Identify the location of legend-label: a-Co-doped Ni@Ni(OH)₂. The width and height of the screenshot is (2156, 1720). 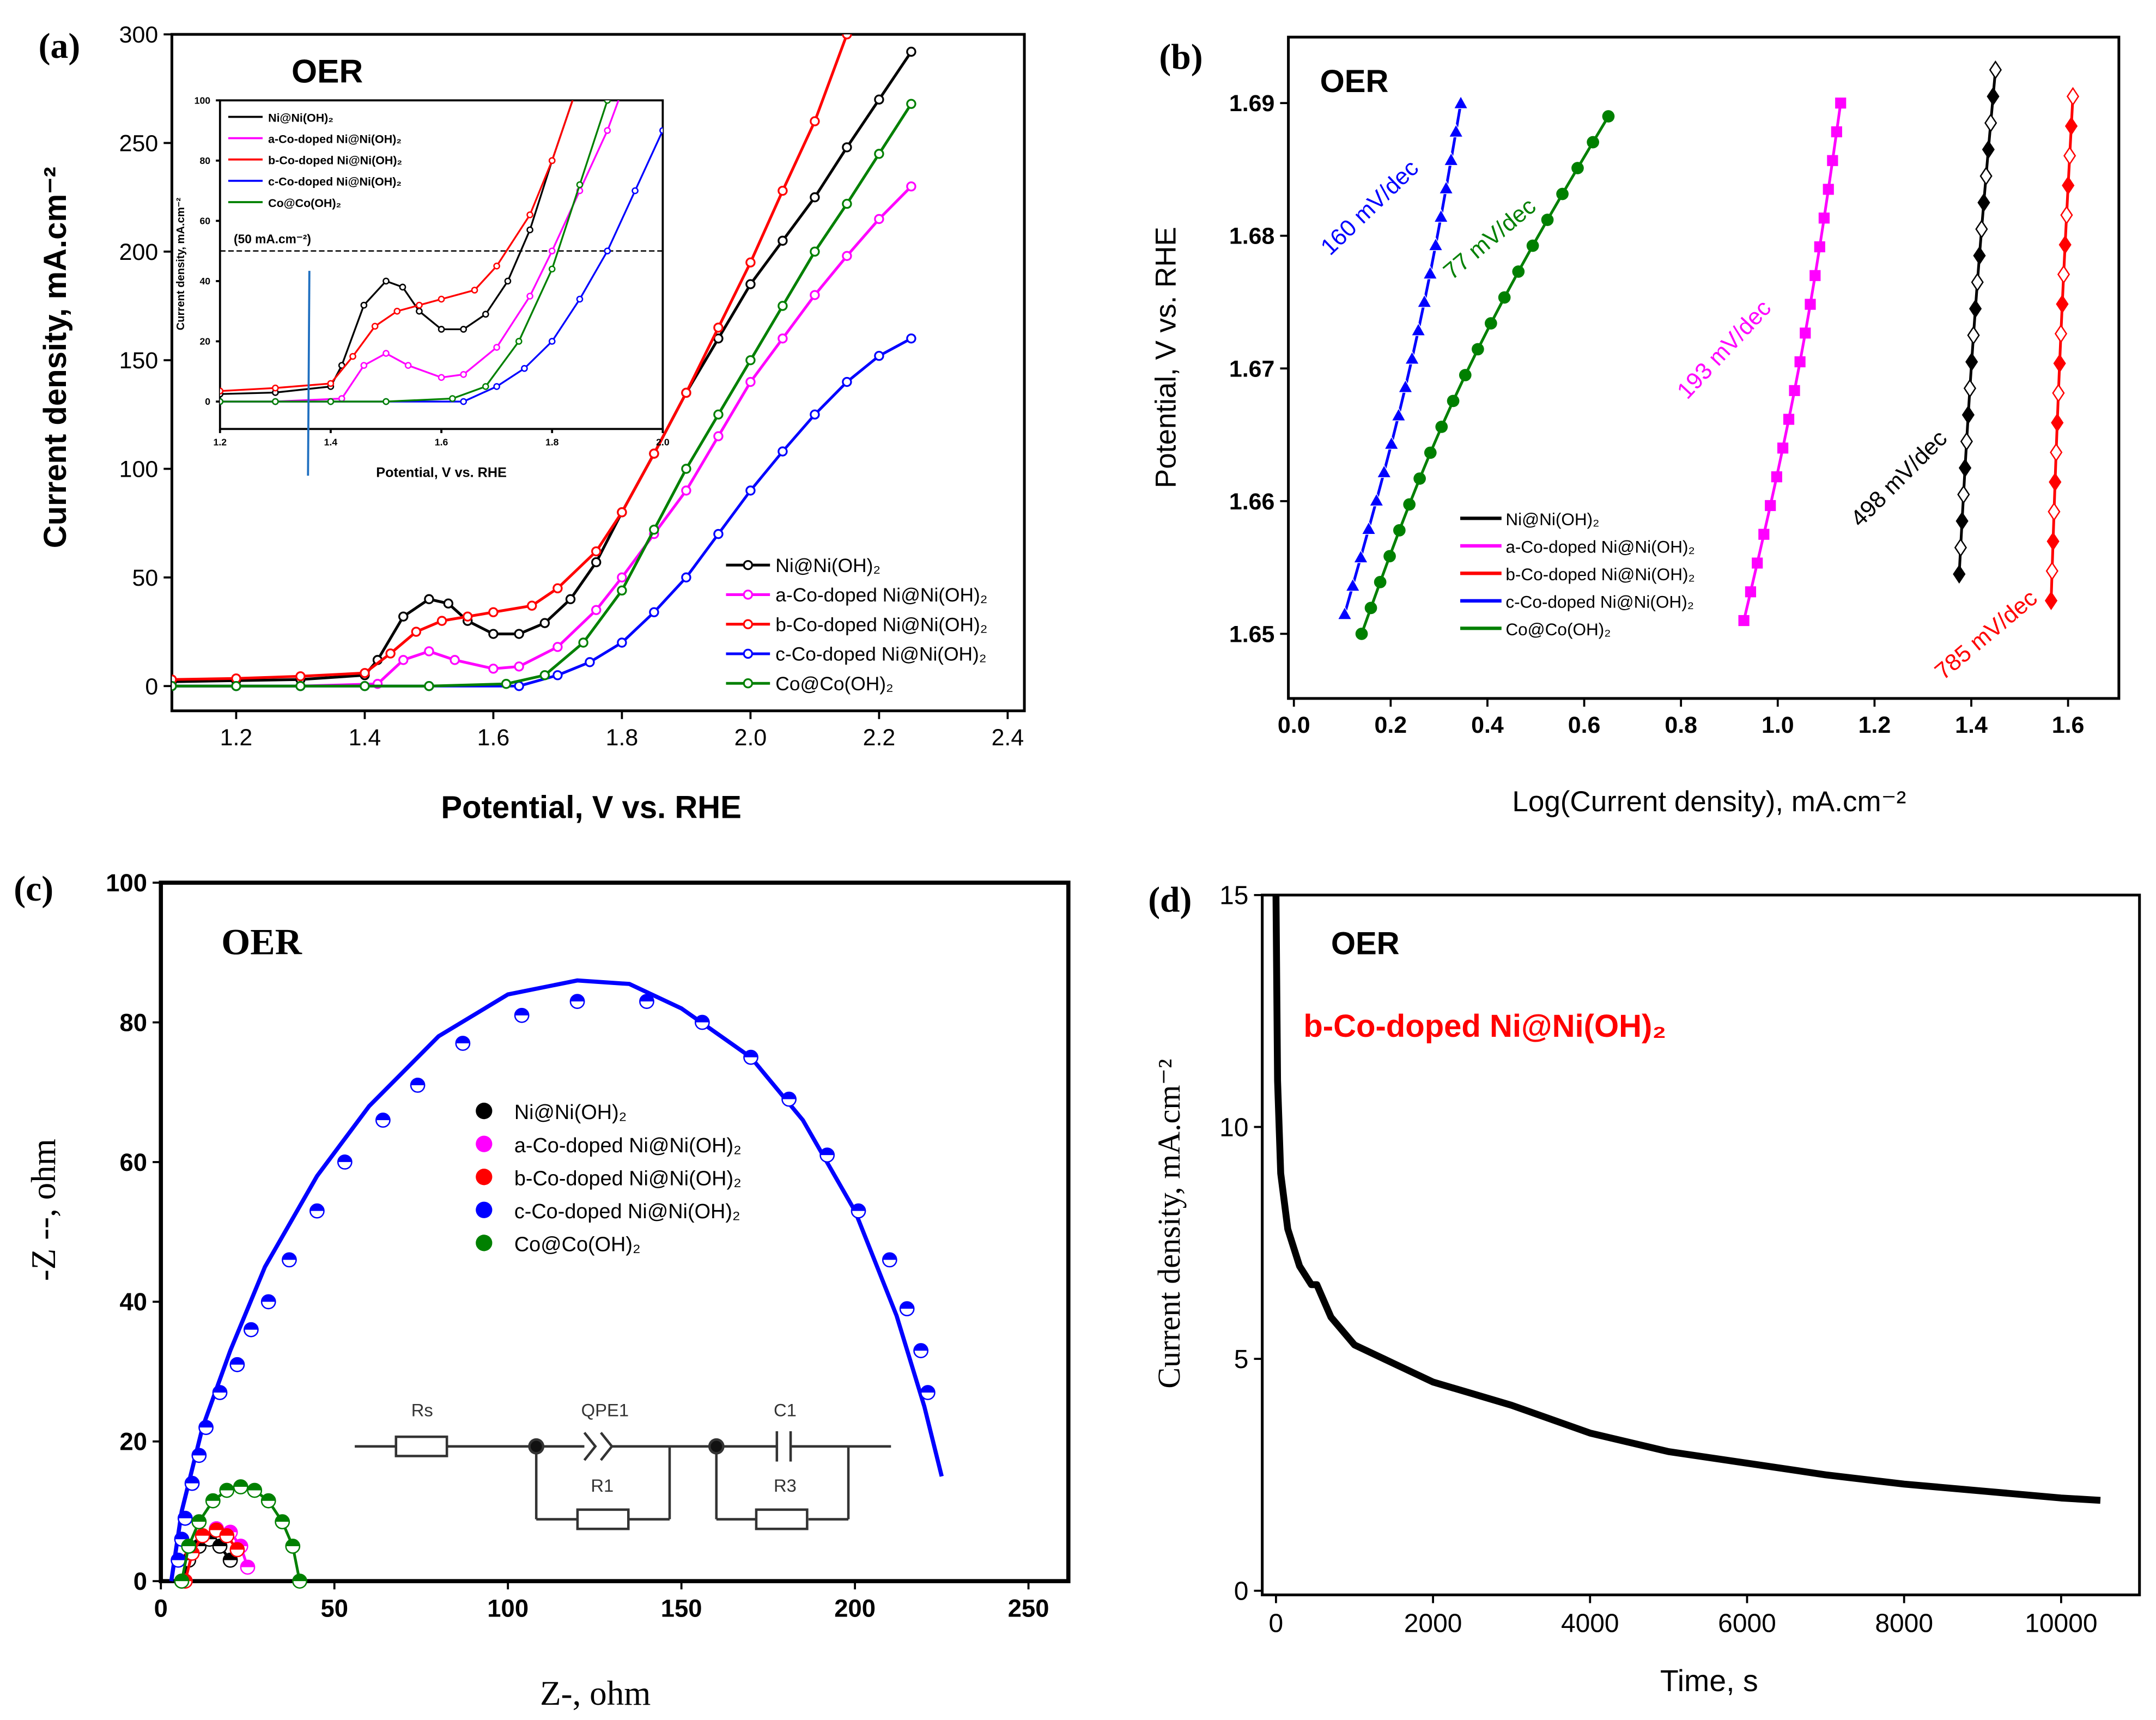
(628, 1145).